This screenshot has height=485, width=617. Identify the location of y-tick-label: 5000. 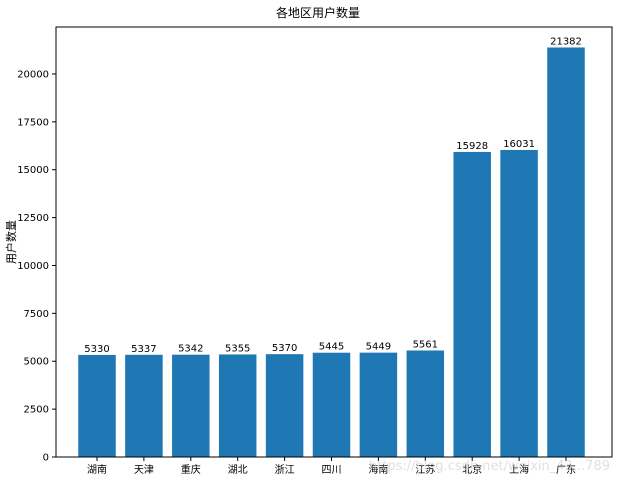
(36, 362).